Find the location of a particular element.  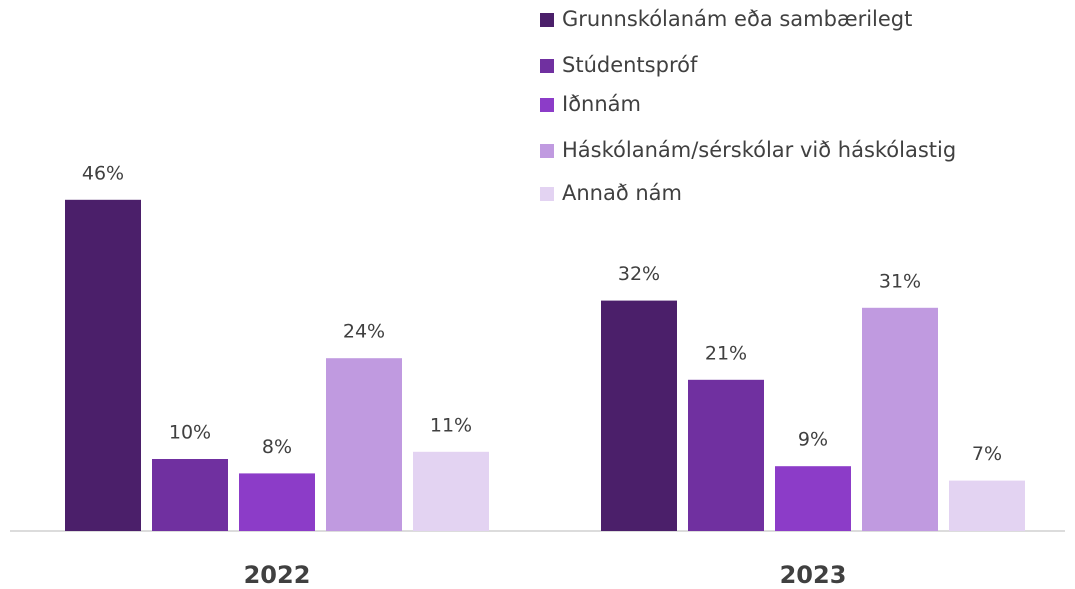

data-label: 46% is located at coordinates (103, 173).